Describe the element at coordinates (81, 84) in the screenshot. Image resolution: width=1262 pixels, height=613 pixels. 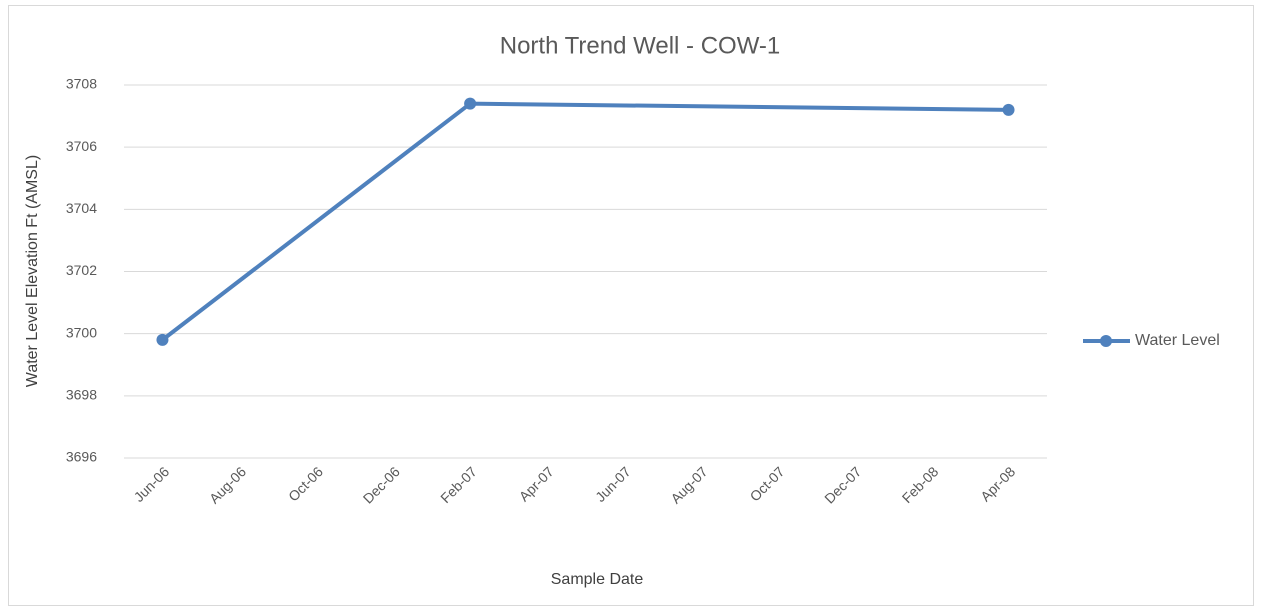
I see `y-tick-label: 3708` at that location.